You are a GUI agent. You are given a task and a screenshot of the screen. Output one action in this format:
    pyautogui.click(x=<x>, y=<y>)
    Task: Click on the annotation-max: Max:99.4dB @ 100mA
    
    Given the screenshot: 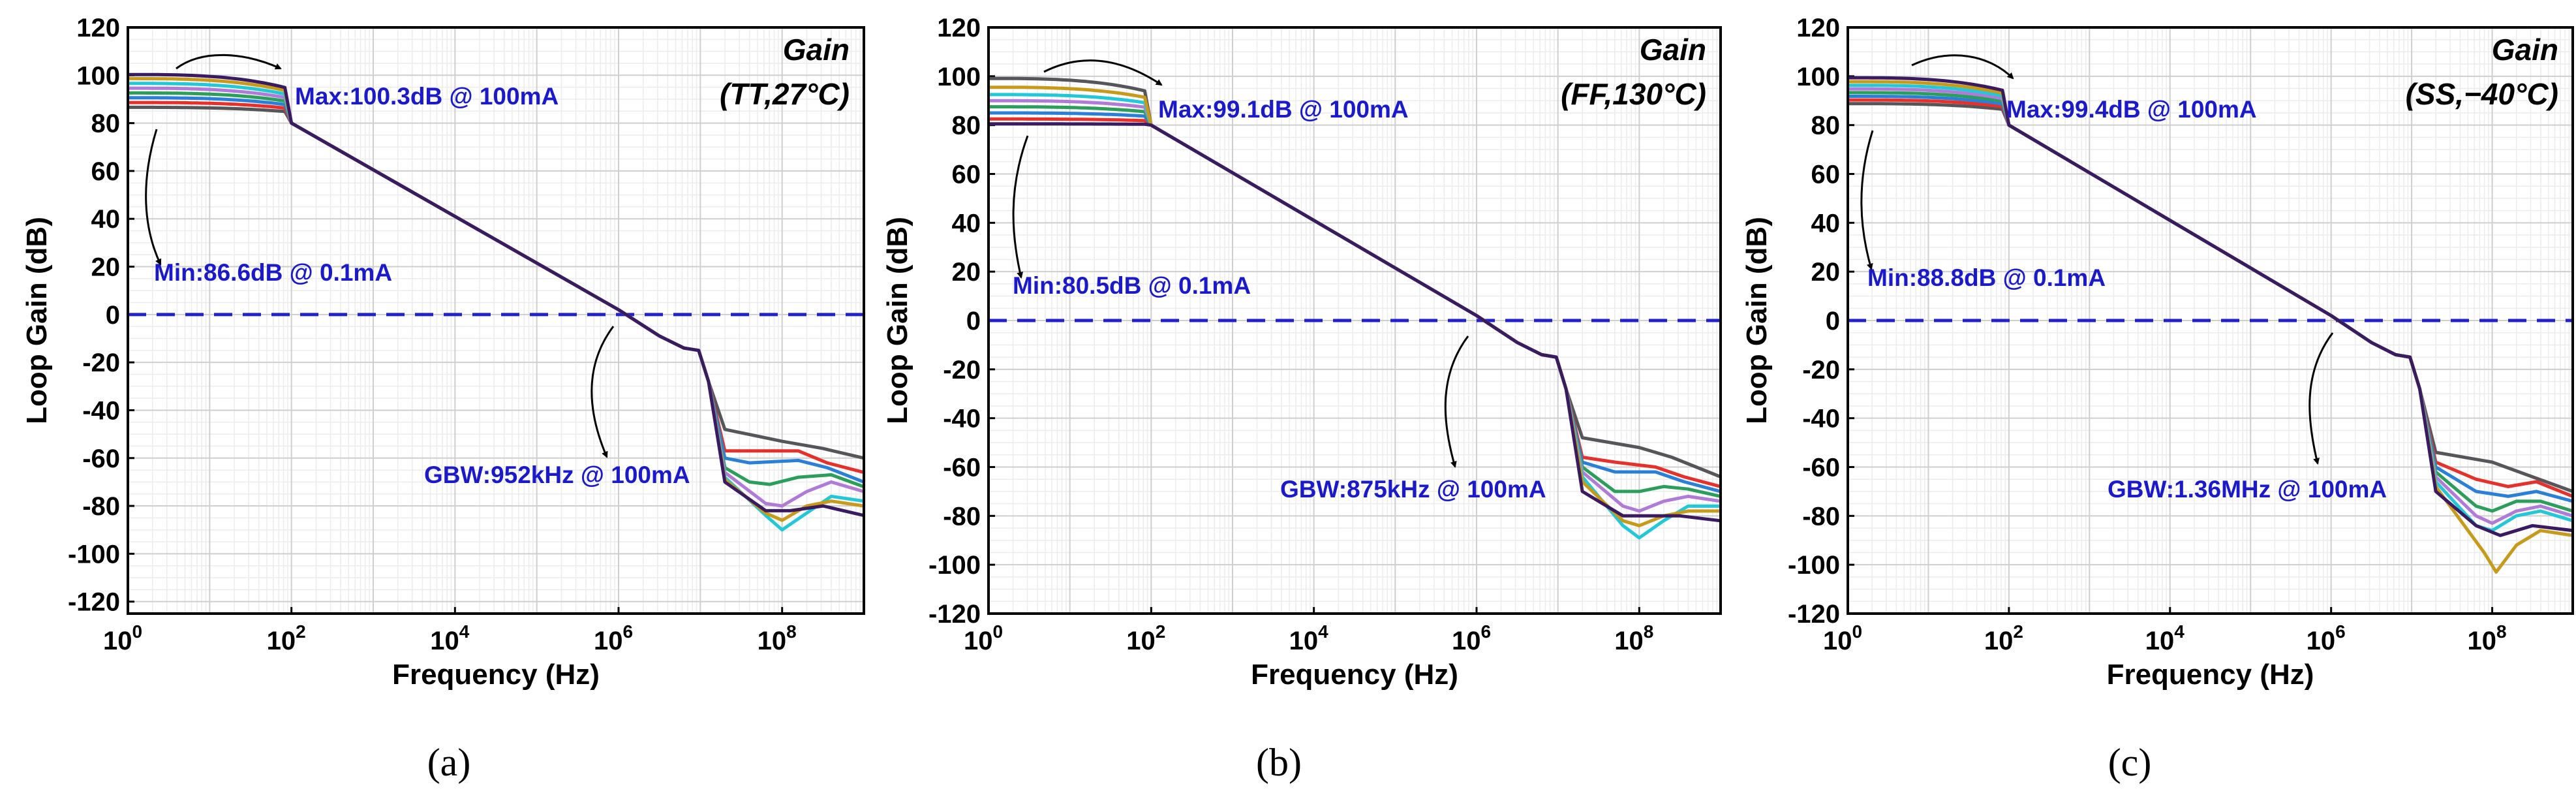 What is the action you would take?
    pyautogui.click(x=2131, y=109)
    